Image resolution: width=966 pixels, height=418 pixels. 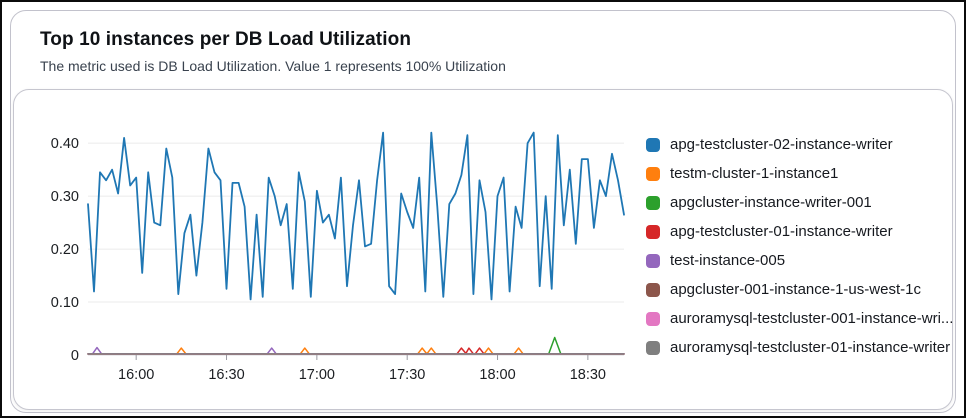 I want to click on legend-item: apgcluster-instance-writer-001, so click(x=799, y=202).